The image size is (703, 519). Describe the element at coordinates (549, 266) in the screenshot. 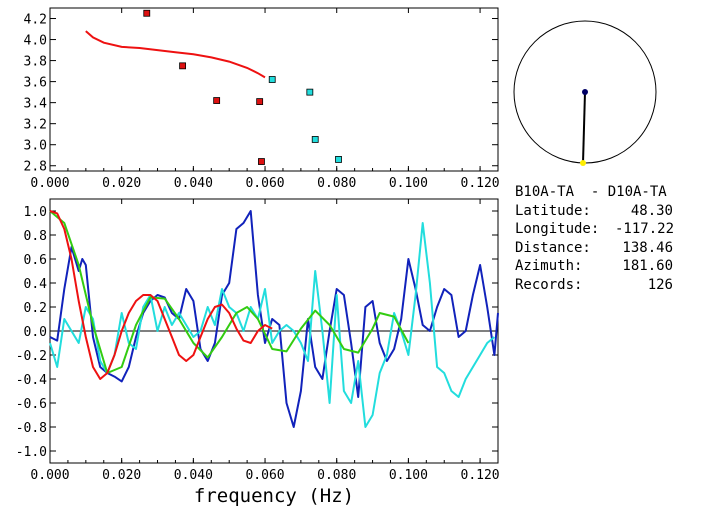

I see `info-key: Azimuth:` at that location.